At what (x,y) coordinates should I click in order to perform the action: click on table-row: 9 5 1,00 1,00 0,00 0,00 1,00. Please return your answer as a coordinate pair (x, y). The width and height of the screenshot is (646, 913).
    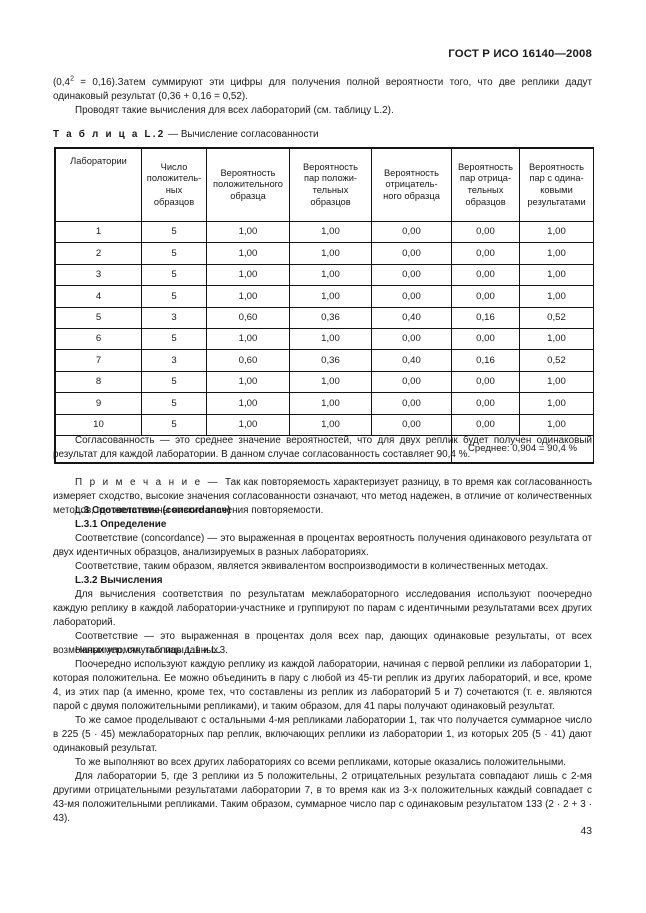
    Looking at the image, I should click on (324, 403).